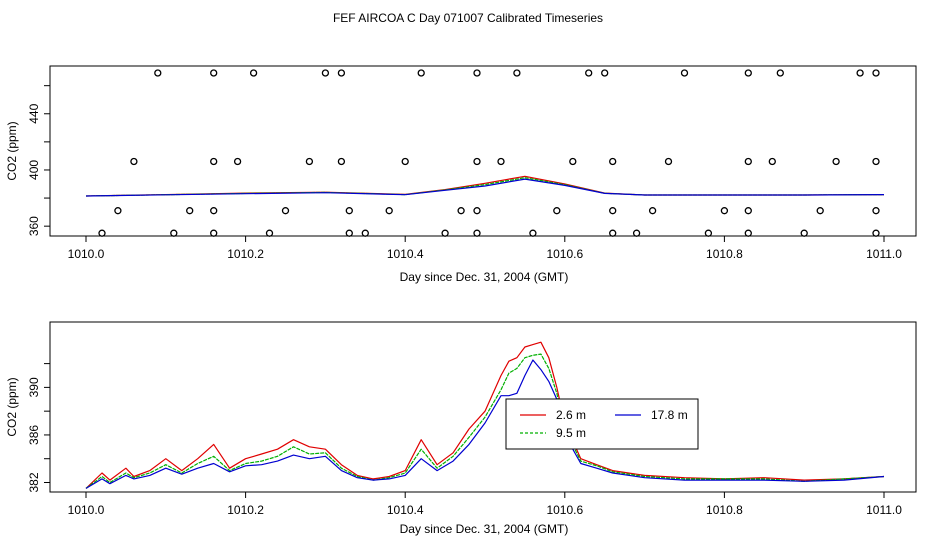 The width and height of the screenshot is (936, 540). Describe the element at coordinates (485, 504) in the screenshot. I see `bottom-x-axis: 1010.0 1010.2 1010.4 1010.6 1010.8 1011.0` at that location.